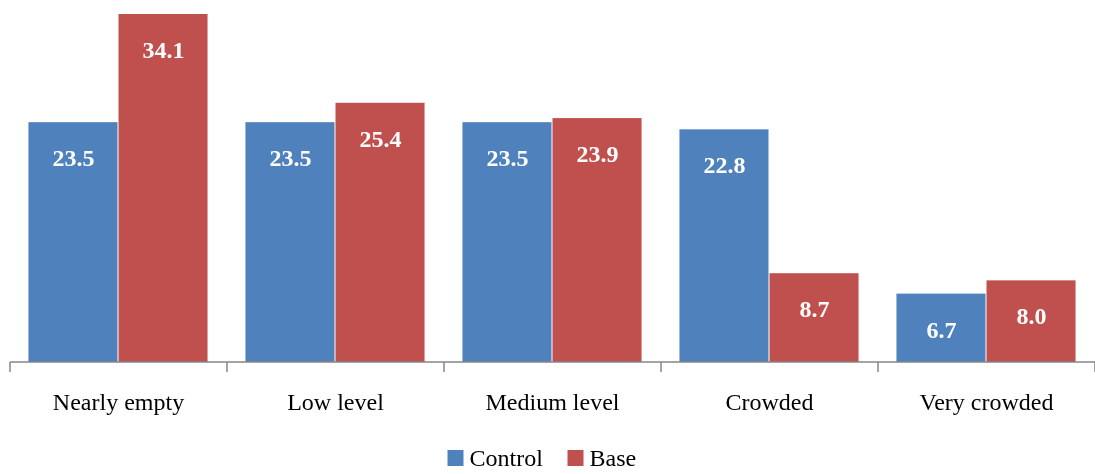  Describe the element at coordinates (380, 138) in the screenshot. I see `data-label: 25.4` at that location.